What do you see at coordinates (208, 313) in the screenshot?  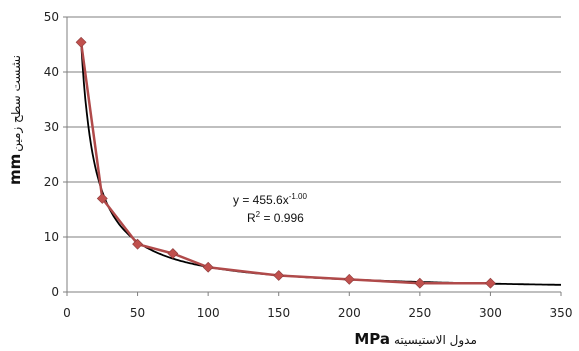 I see `x-tick-label: 100` at bounding box center [208, 313].